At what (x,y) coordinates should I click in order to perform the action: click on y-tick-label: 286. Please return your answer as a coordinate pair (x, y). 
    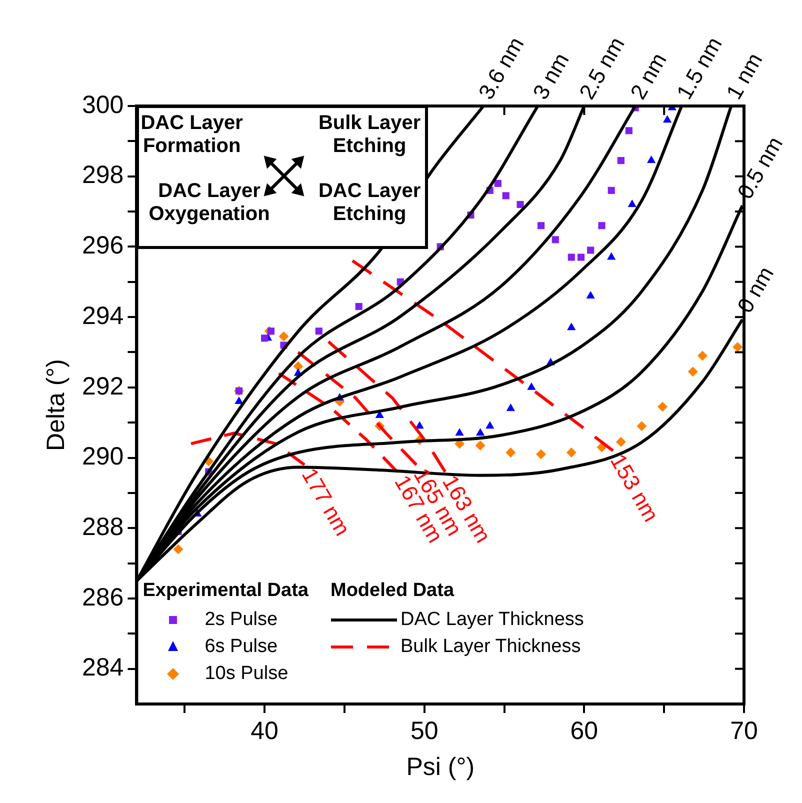
    Looking at the image, I should click on (103, 597).